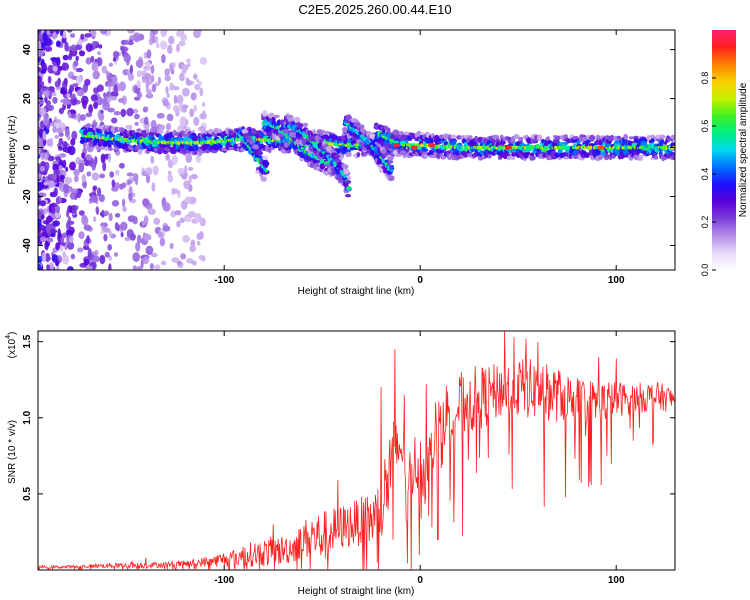 The image size is (750, 600). Describe the element at coordinates (724, 150) in the screenshot. I see `colorbar-strip` at that location.